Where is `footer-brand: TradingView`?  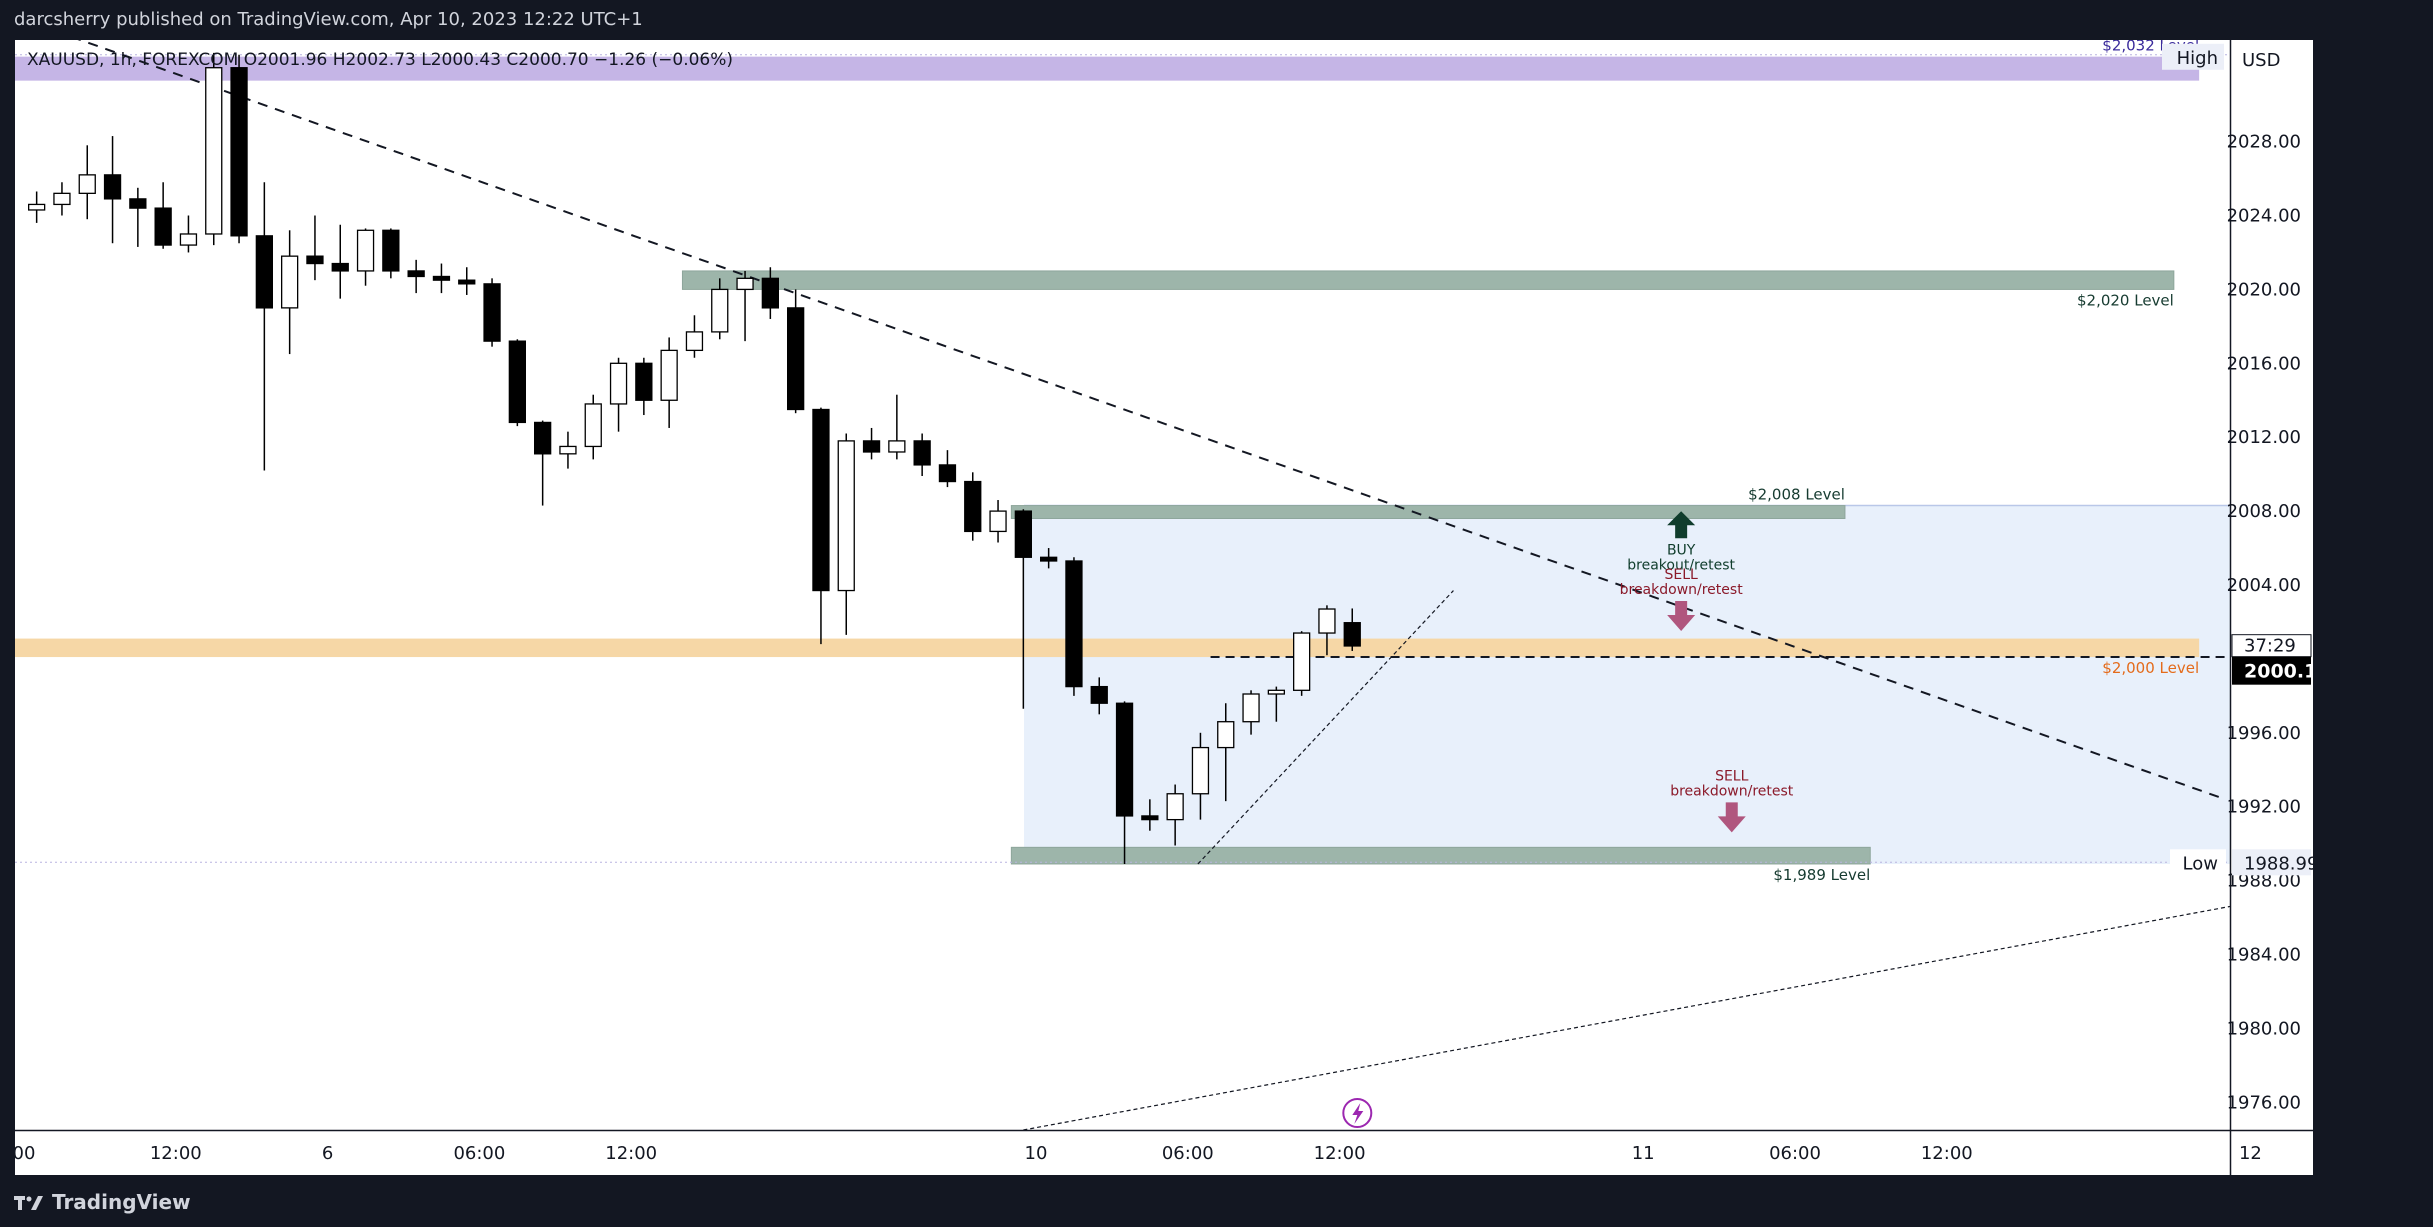
footer-brand: TradingView is located at coordinates (102, 1202).